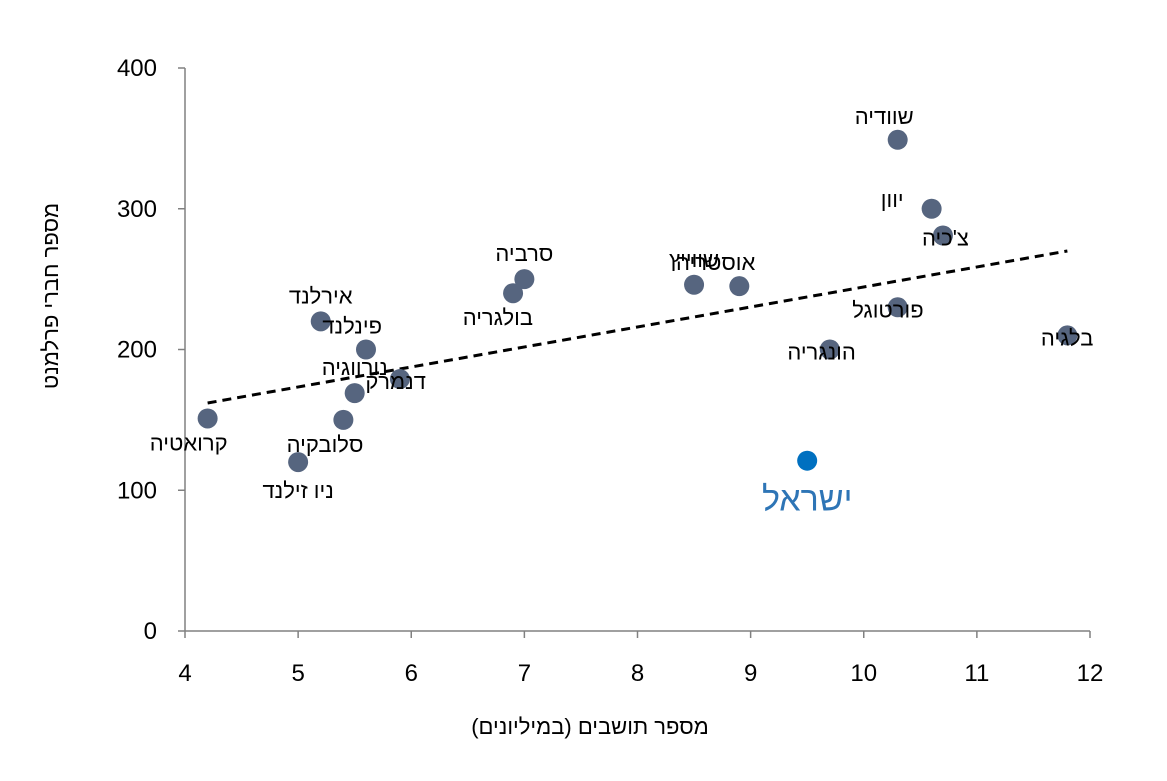 The height and width of the screenshot is (781, 1167). Describe the element at coordinates (50, 296) in the screenshot. I see `y-axis-title: מספר חברי פרלמנט` at that location.